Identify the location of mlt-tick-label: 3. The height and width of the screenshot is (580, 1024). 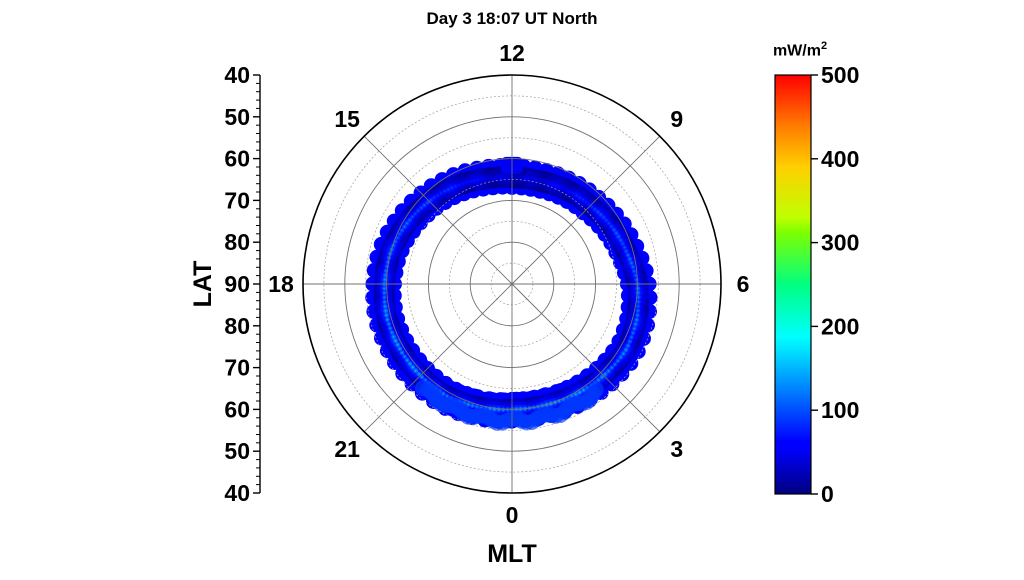
(676, 449).